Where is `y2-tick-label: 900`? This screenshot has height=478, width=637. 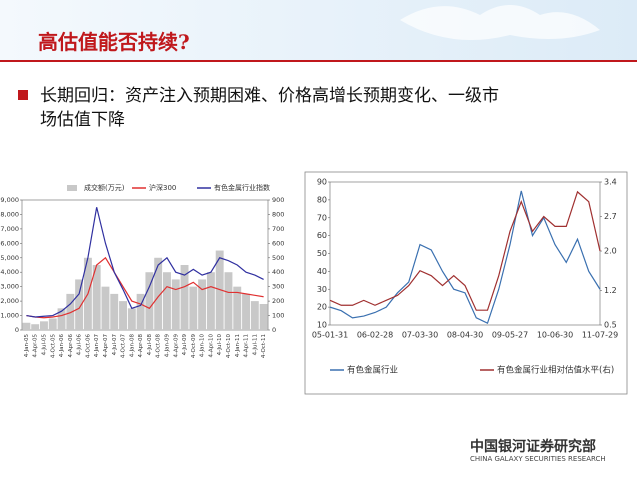 y2-tick-label: 900 is located at coordinates (278, 200).